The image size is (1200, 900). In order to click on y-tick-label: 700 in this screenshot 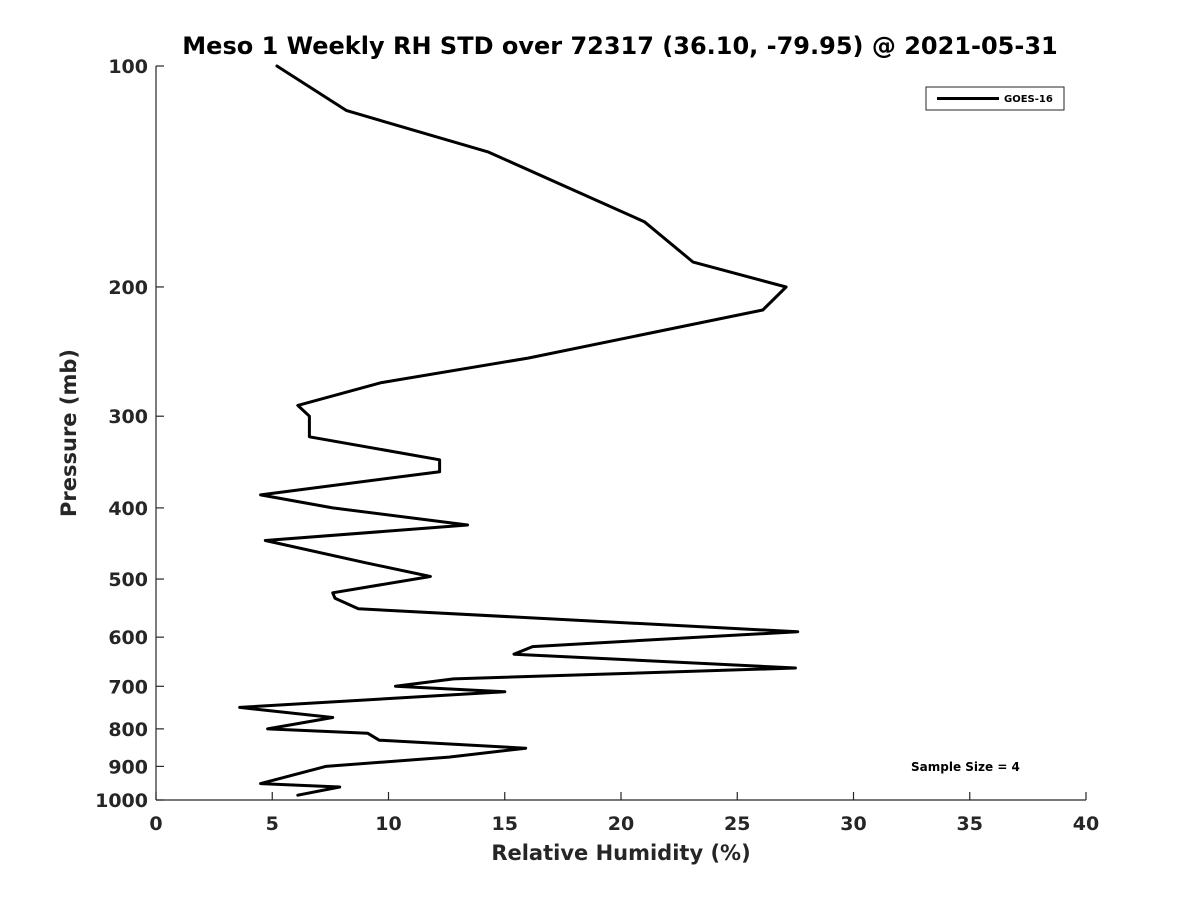, I will do `click(128, 687)`.